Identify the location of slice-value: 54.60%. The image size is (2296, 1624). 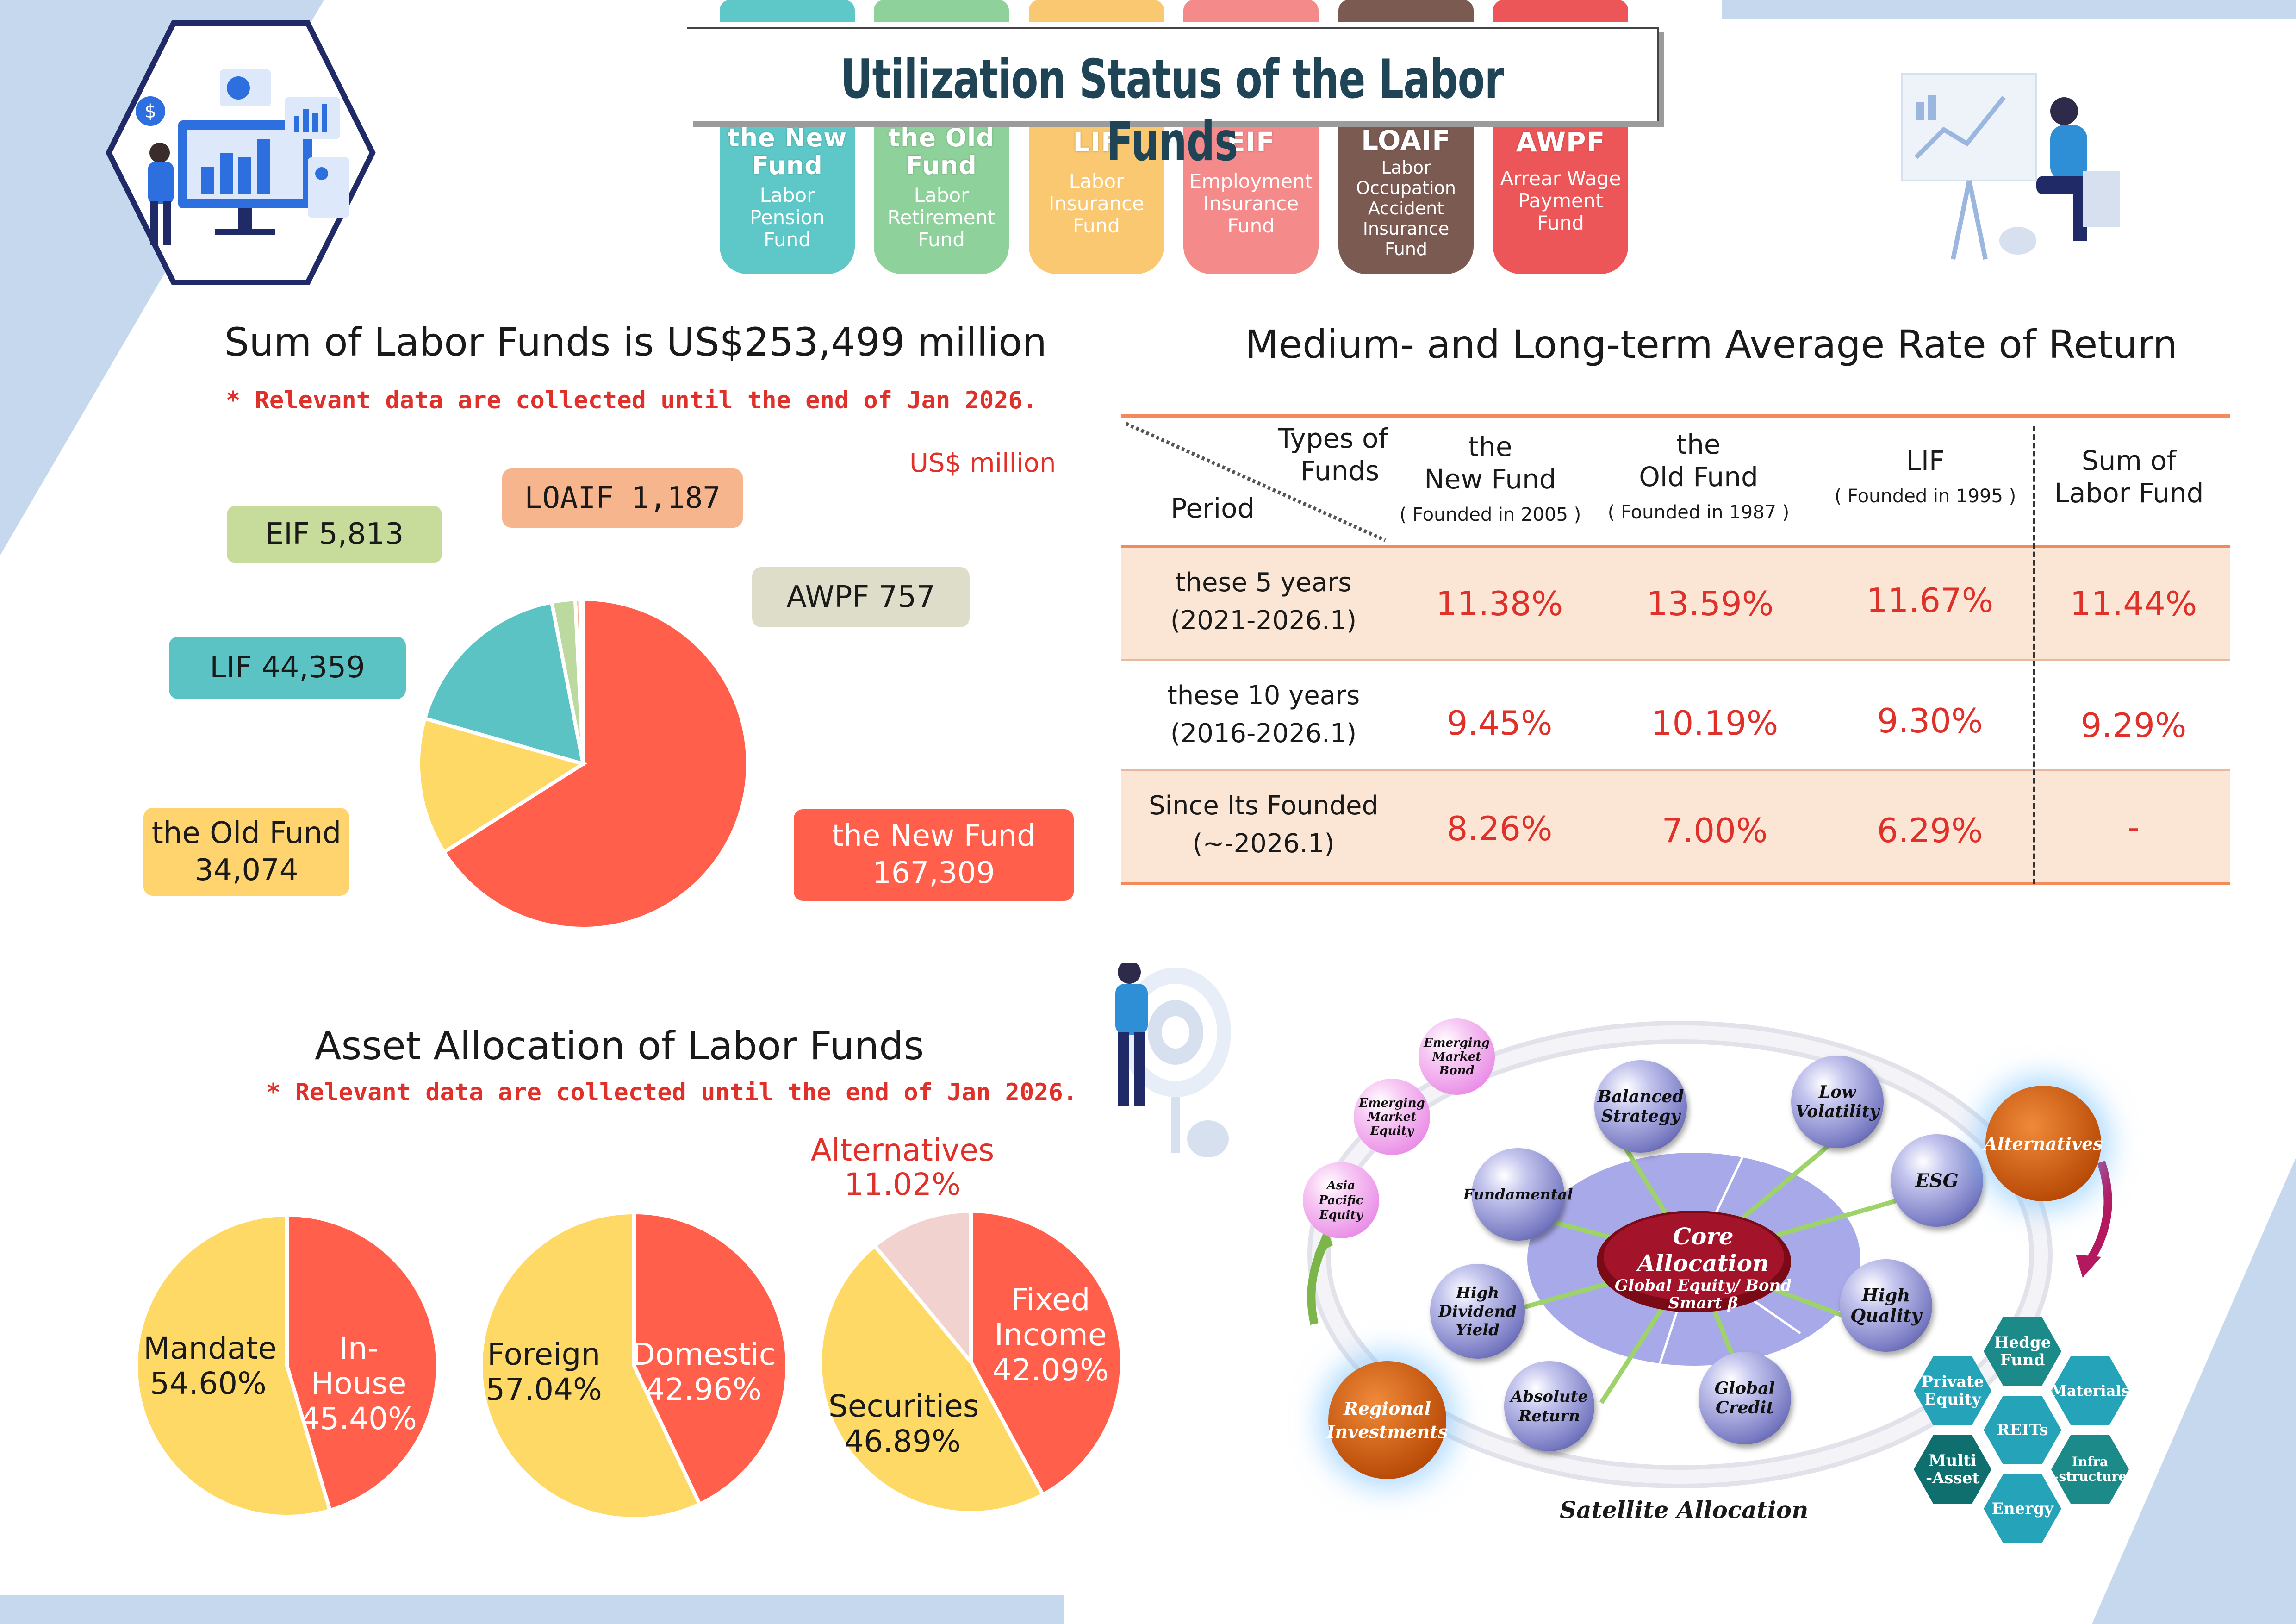
(208, 1383).